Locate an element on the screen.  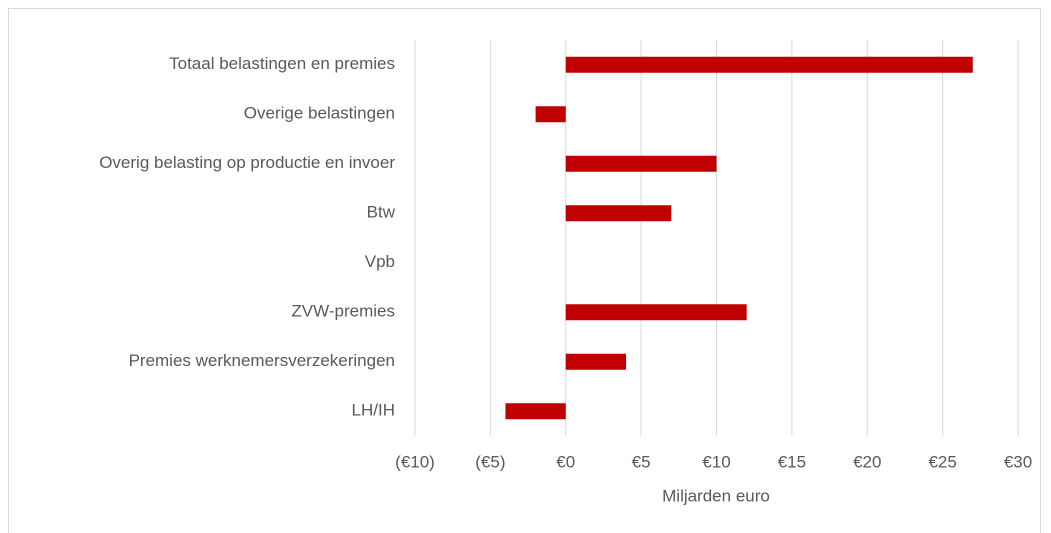
x-tick-label: €25 is located at coordinates (942, 461).